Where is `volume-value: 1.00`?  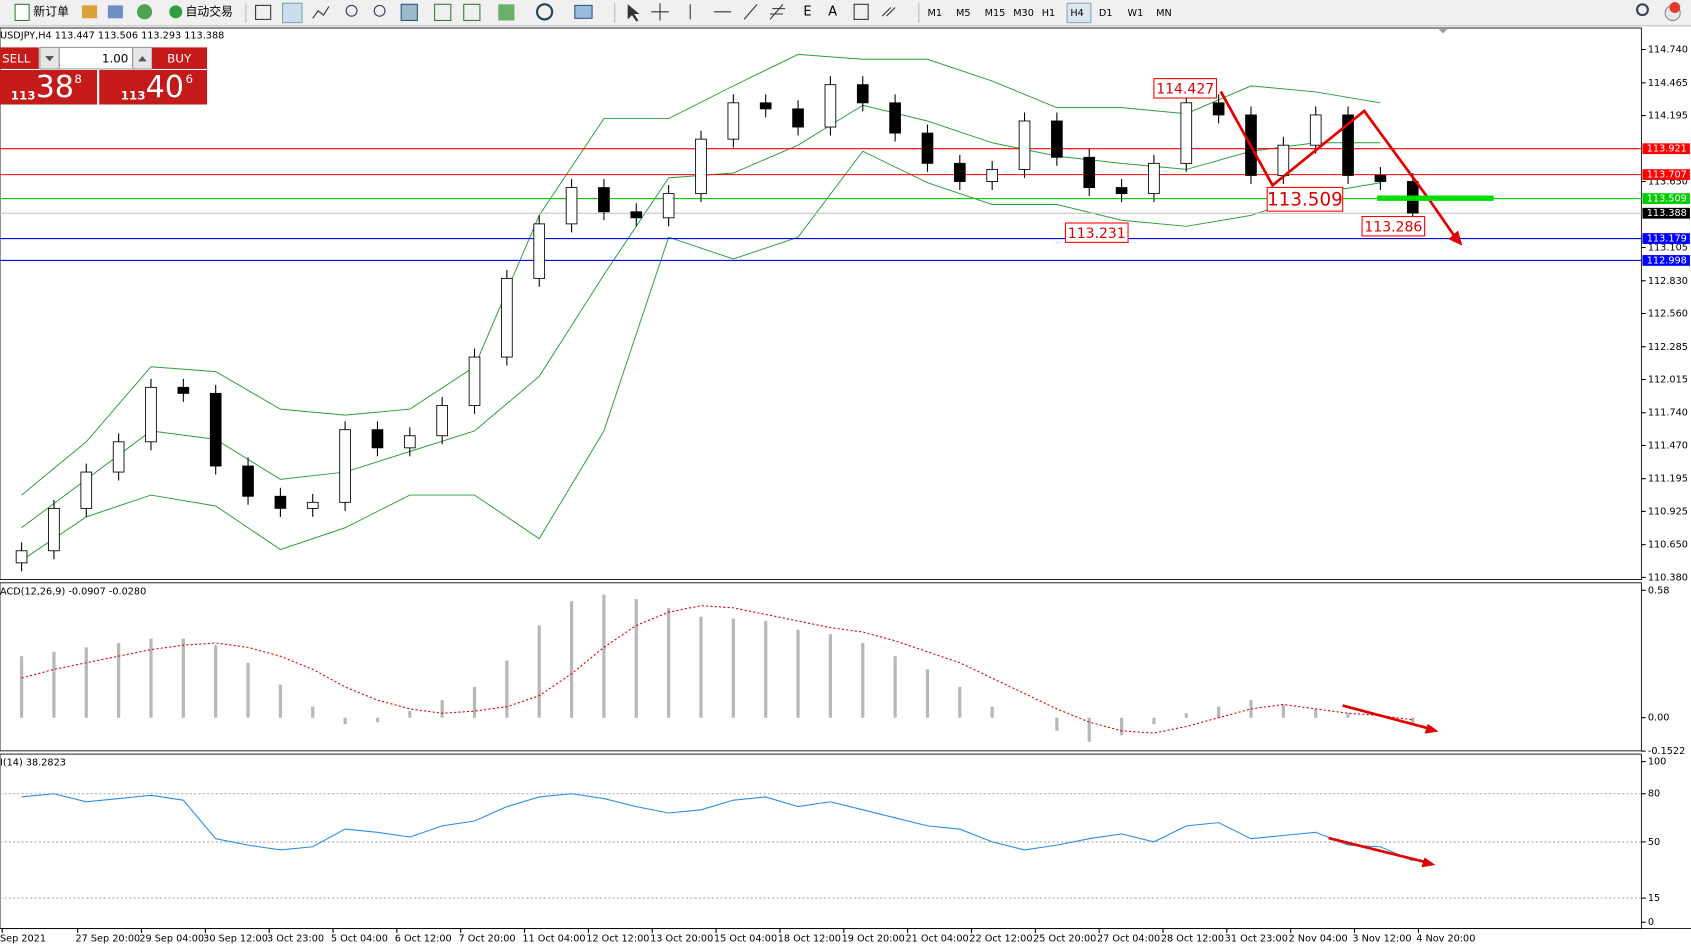
volume-value: 1.00 is located at coordinates (115, 59).